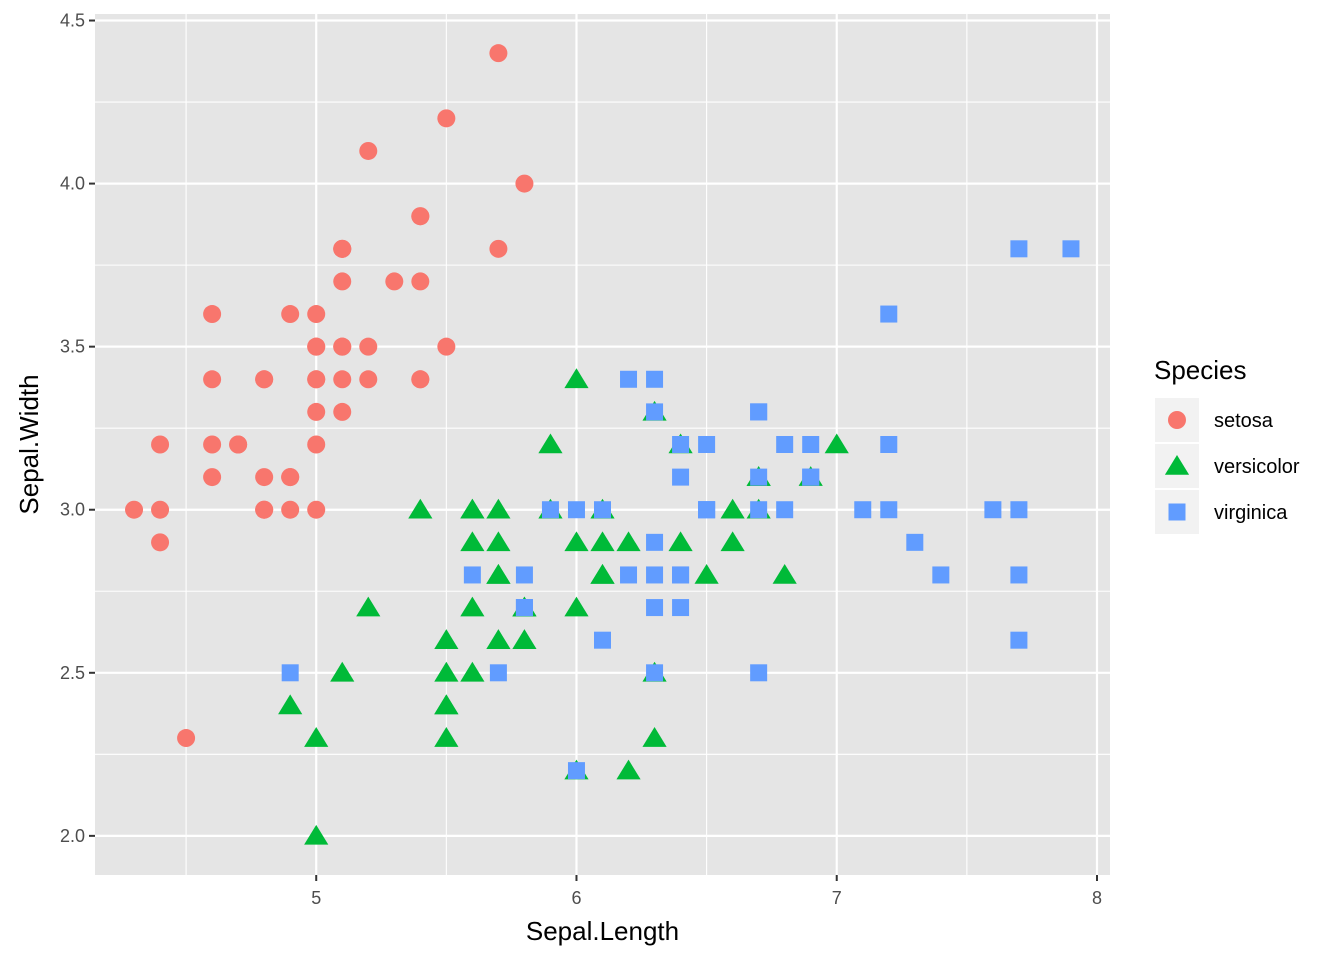 This screenshot has width=1344, height=960. What do you see at coordinates (706, 891) in the screenshot?
I see `x-axis: 5 6 7 8` at bounding box center [706, 891].